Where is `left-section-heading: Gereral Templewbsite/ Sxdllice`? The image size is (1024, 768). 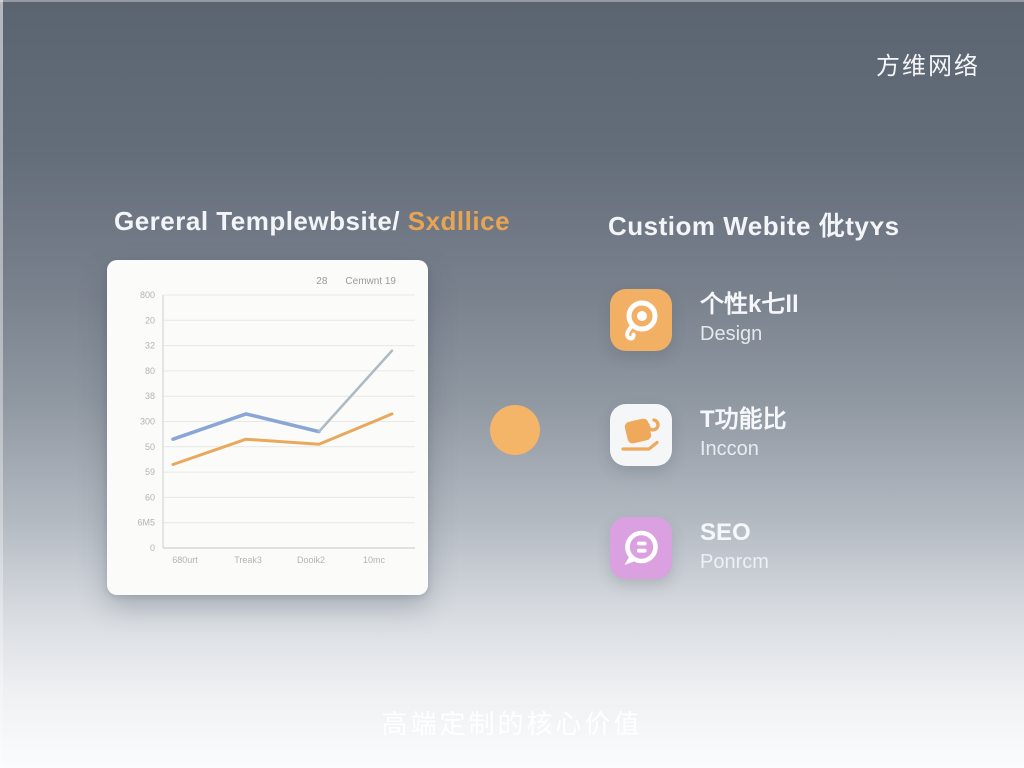 left-section-heading: Gereral Templewbsite/ Sxdllice is located at coordinates (312, 221).